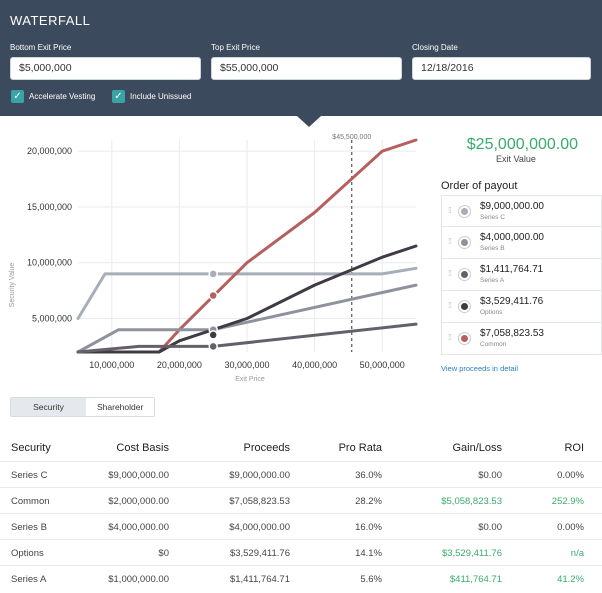  What do you see at coordinates (41, 47) in the screenshot?
I see `bottom-exit-label: Bottom Exit Price` at bounding box center [41, 47].